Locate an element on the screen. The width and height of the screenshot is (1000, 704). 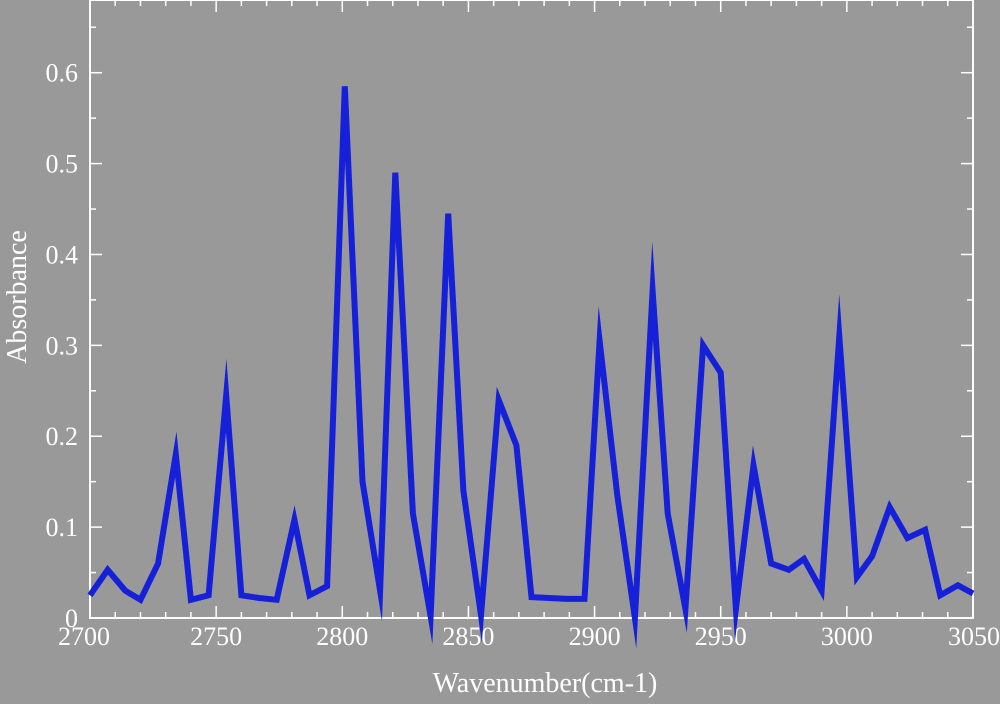
y-tick-label: 0.1 is located at coordinates (62, 527).